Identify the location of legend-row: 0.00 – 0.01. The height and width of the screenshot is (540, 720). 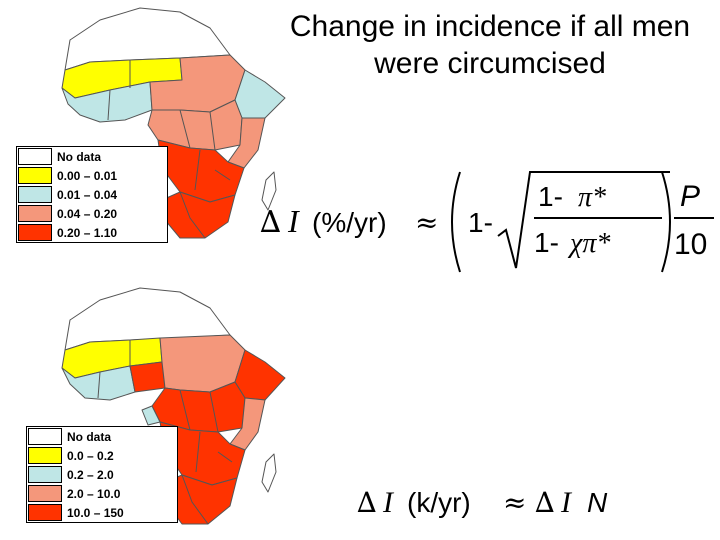
(92, 175).